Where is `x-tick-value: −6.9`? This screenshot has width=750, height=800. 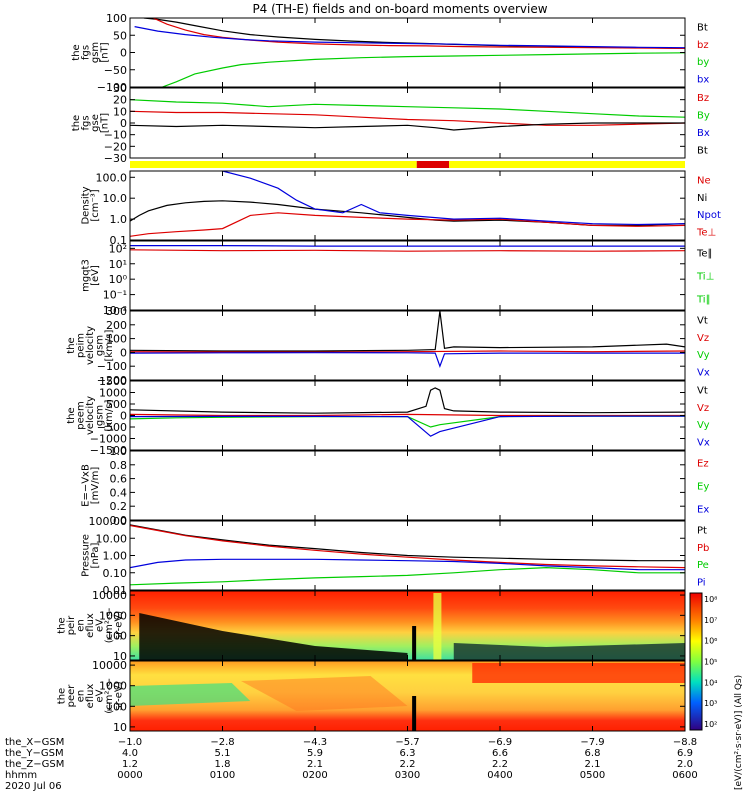
x-tick-value: −6.9 is located at coordinates (500, 742).